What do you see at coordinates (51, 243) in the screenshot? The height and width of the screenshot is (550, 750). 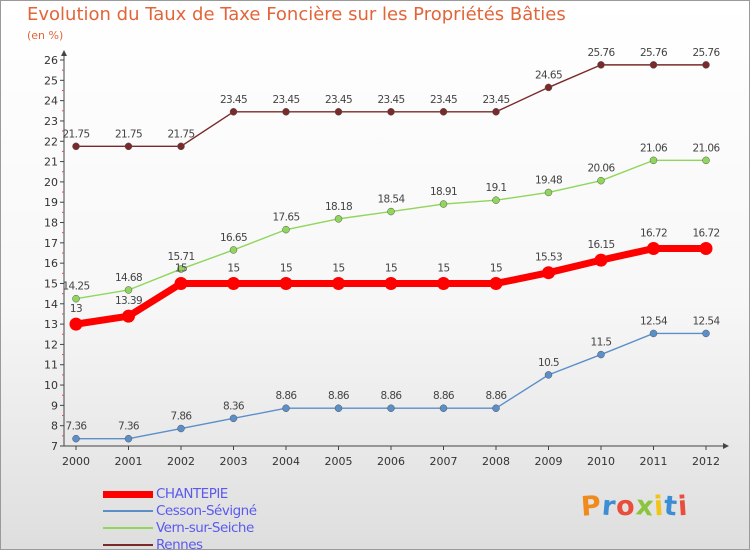 I see `y-tick-label: 17` at bounding box center [51, 243].